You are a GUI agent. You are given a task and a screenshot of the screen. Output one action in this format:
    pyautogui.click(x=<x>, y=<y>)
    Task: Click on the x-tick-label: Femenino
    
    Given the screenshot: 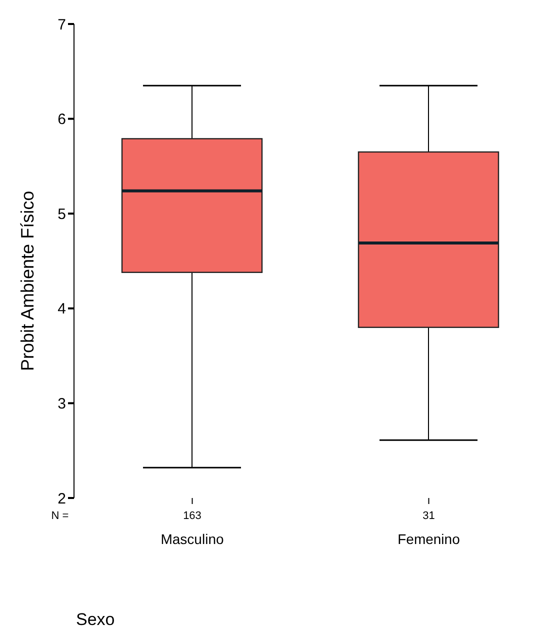 What is the action you would take?
    pyautogui.click(x=429, y=539)
    